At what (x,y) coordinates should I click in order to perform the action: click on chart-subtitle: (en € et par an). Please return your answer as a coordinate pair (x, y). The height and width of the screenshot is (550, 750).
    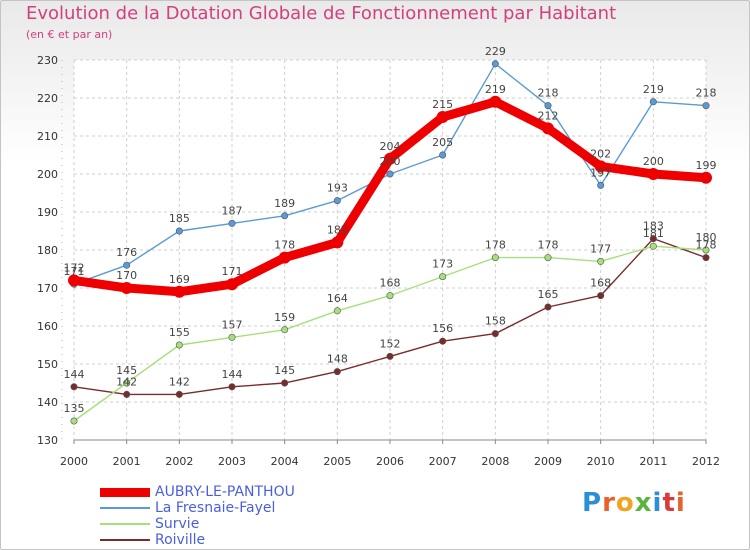
    Looking at the image, I should click on (69, 34).